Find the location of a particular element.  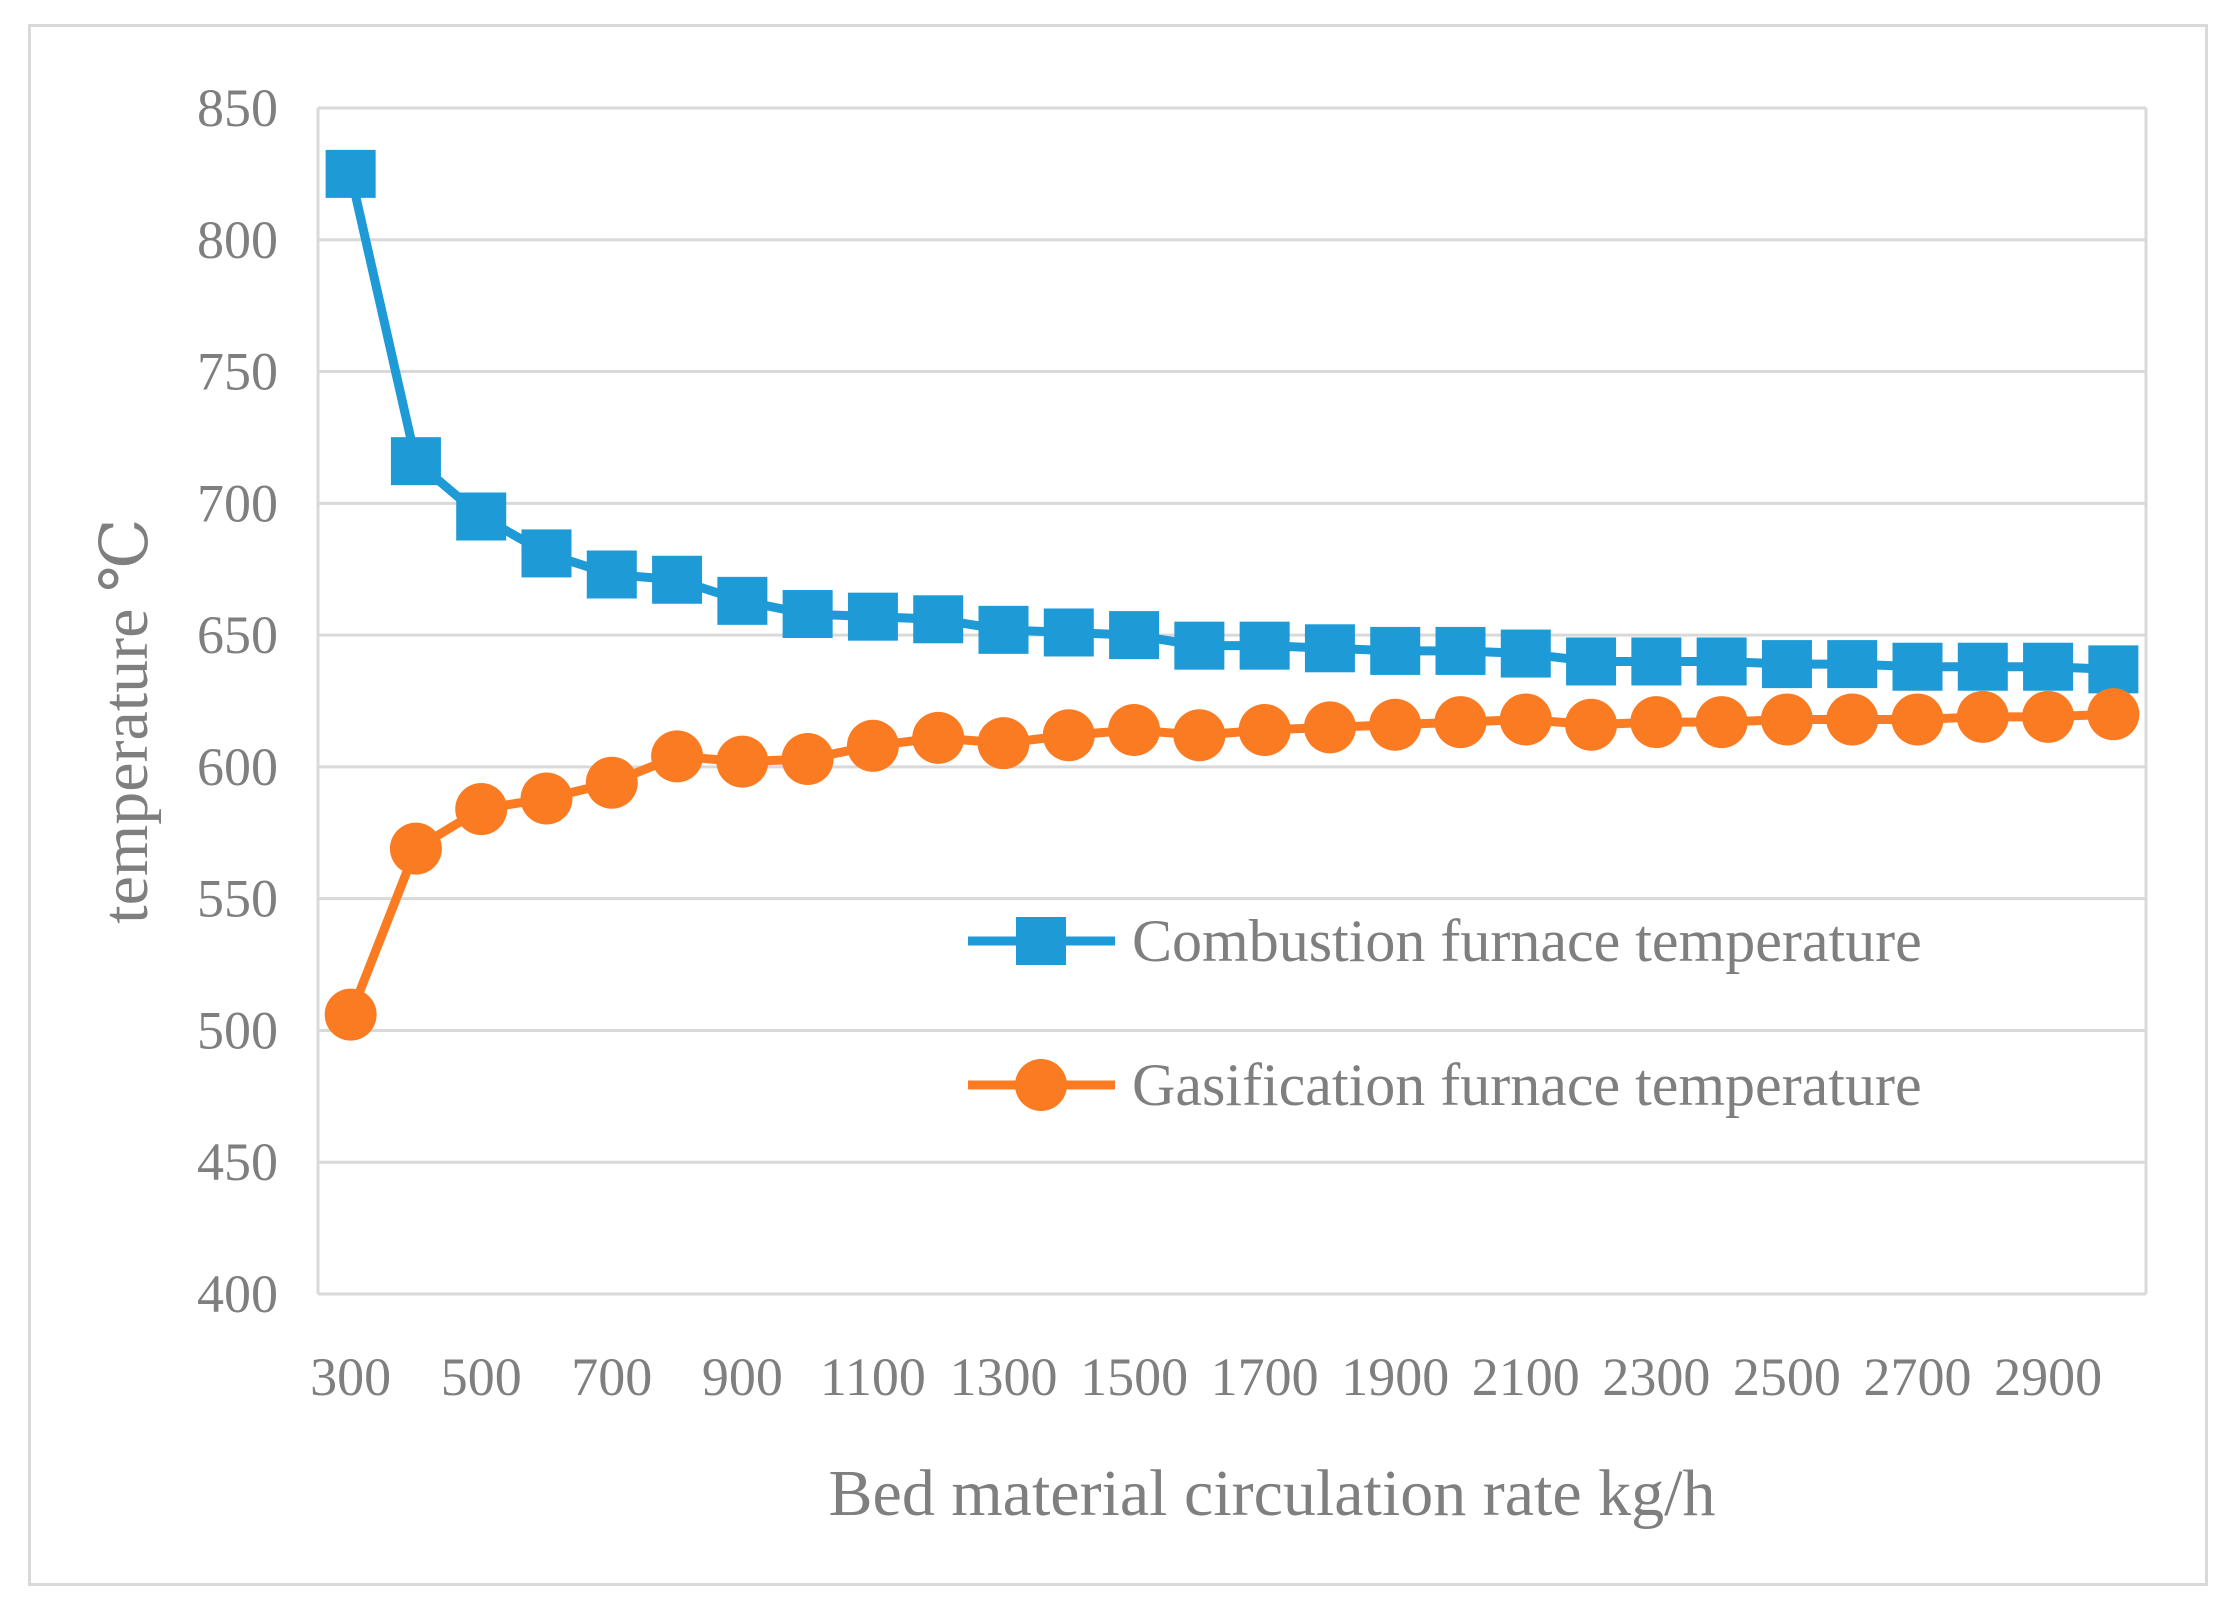

legend-label-1: Combustion furnace temperature is located at coordinates (1527, 941).